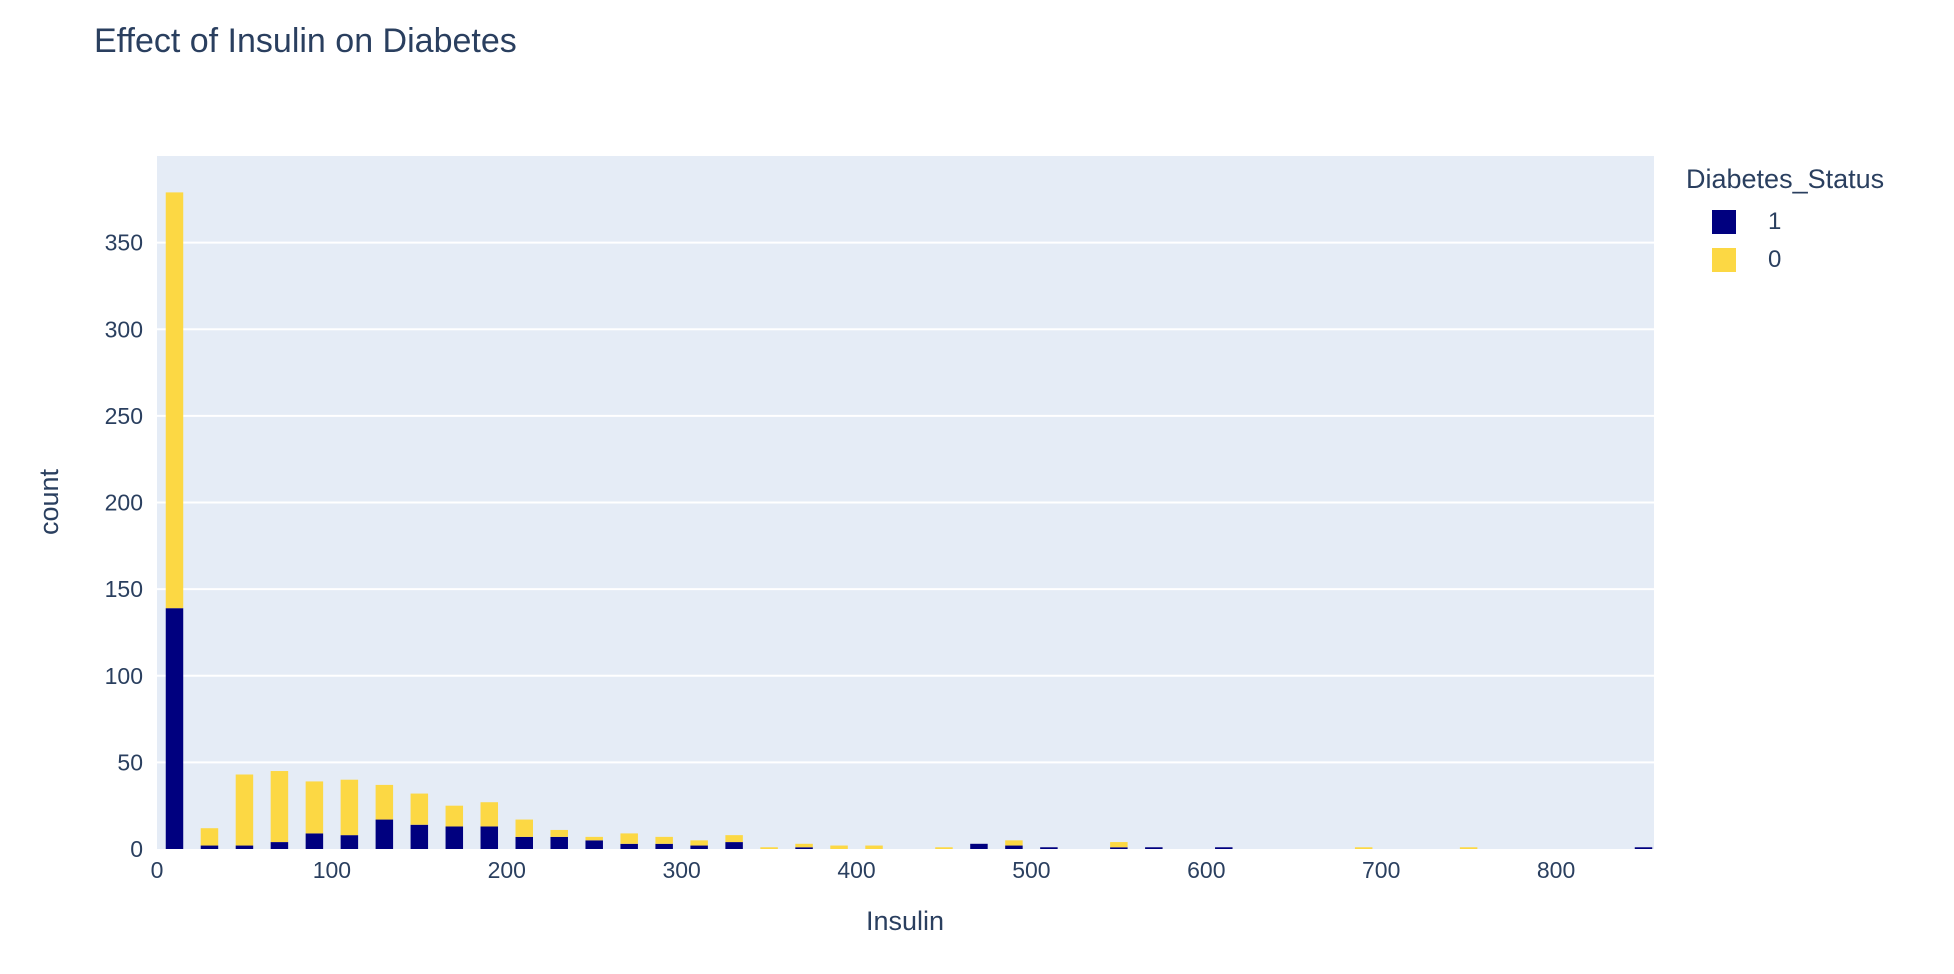 Image resolution: width=1954 pixels, height=974 pixels. I want to click on x-axis-ticks: 0 100 200 300 400 500 600 700 800, so click(863, 870).